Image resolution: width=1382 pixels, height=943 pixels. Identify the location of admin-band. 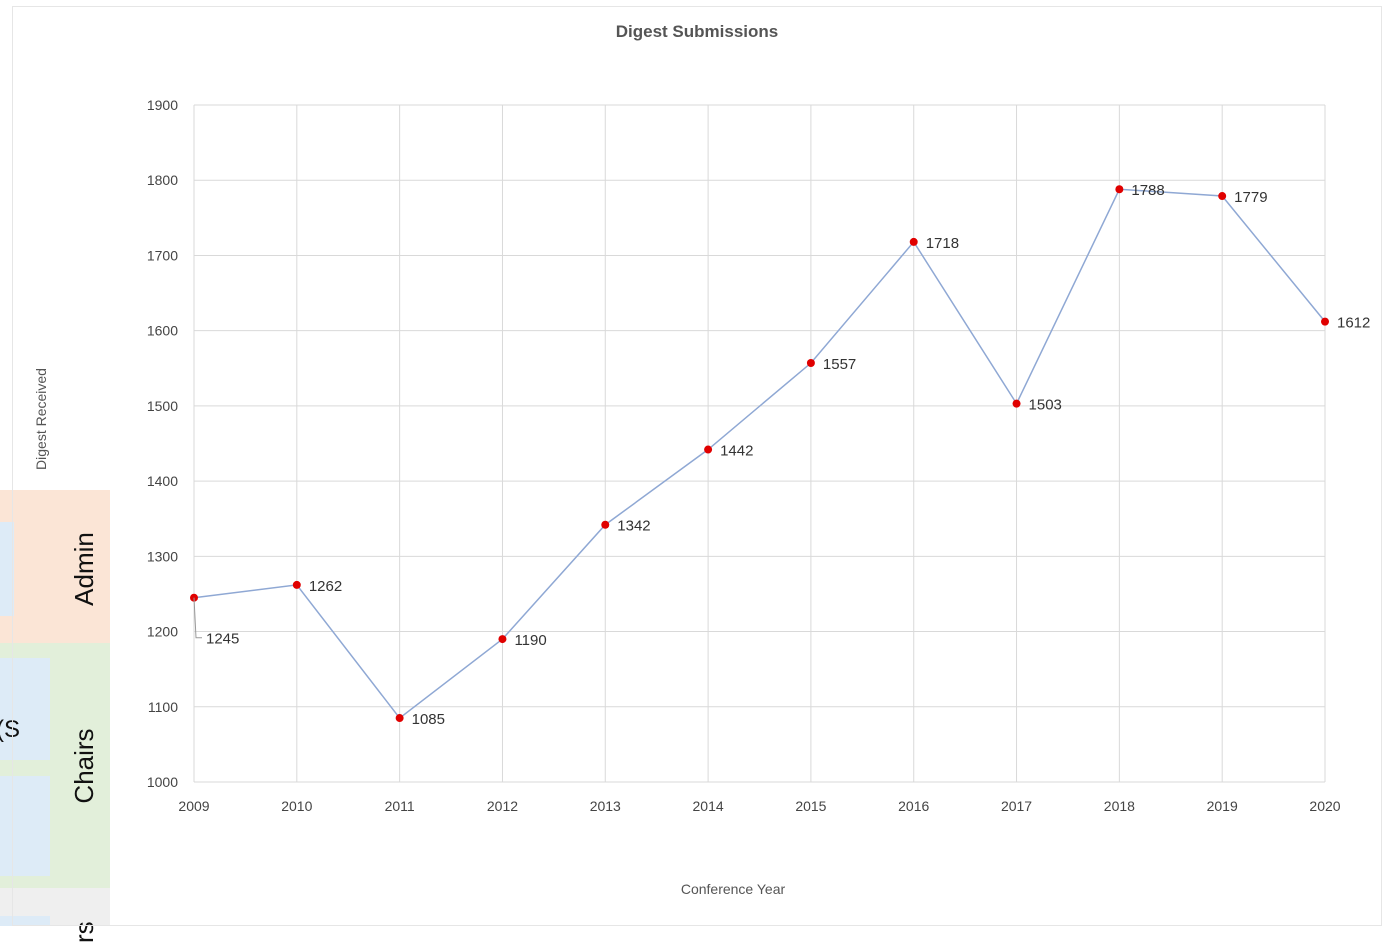
(55, 566).